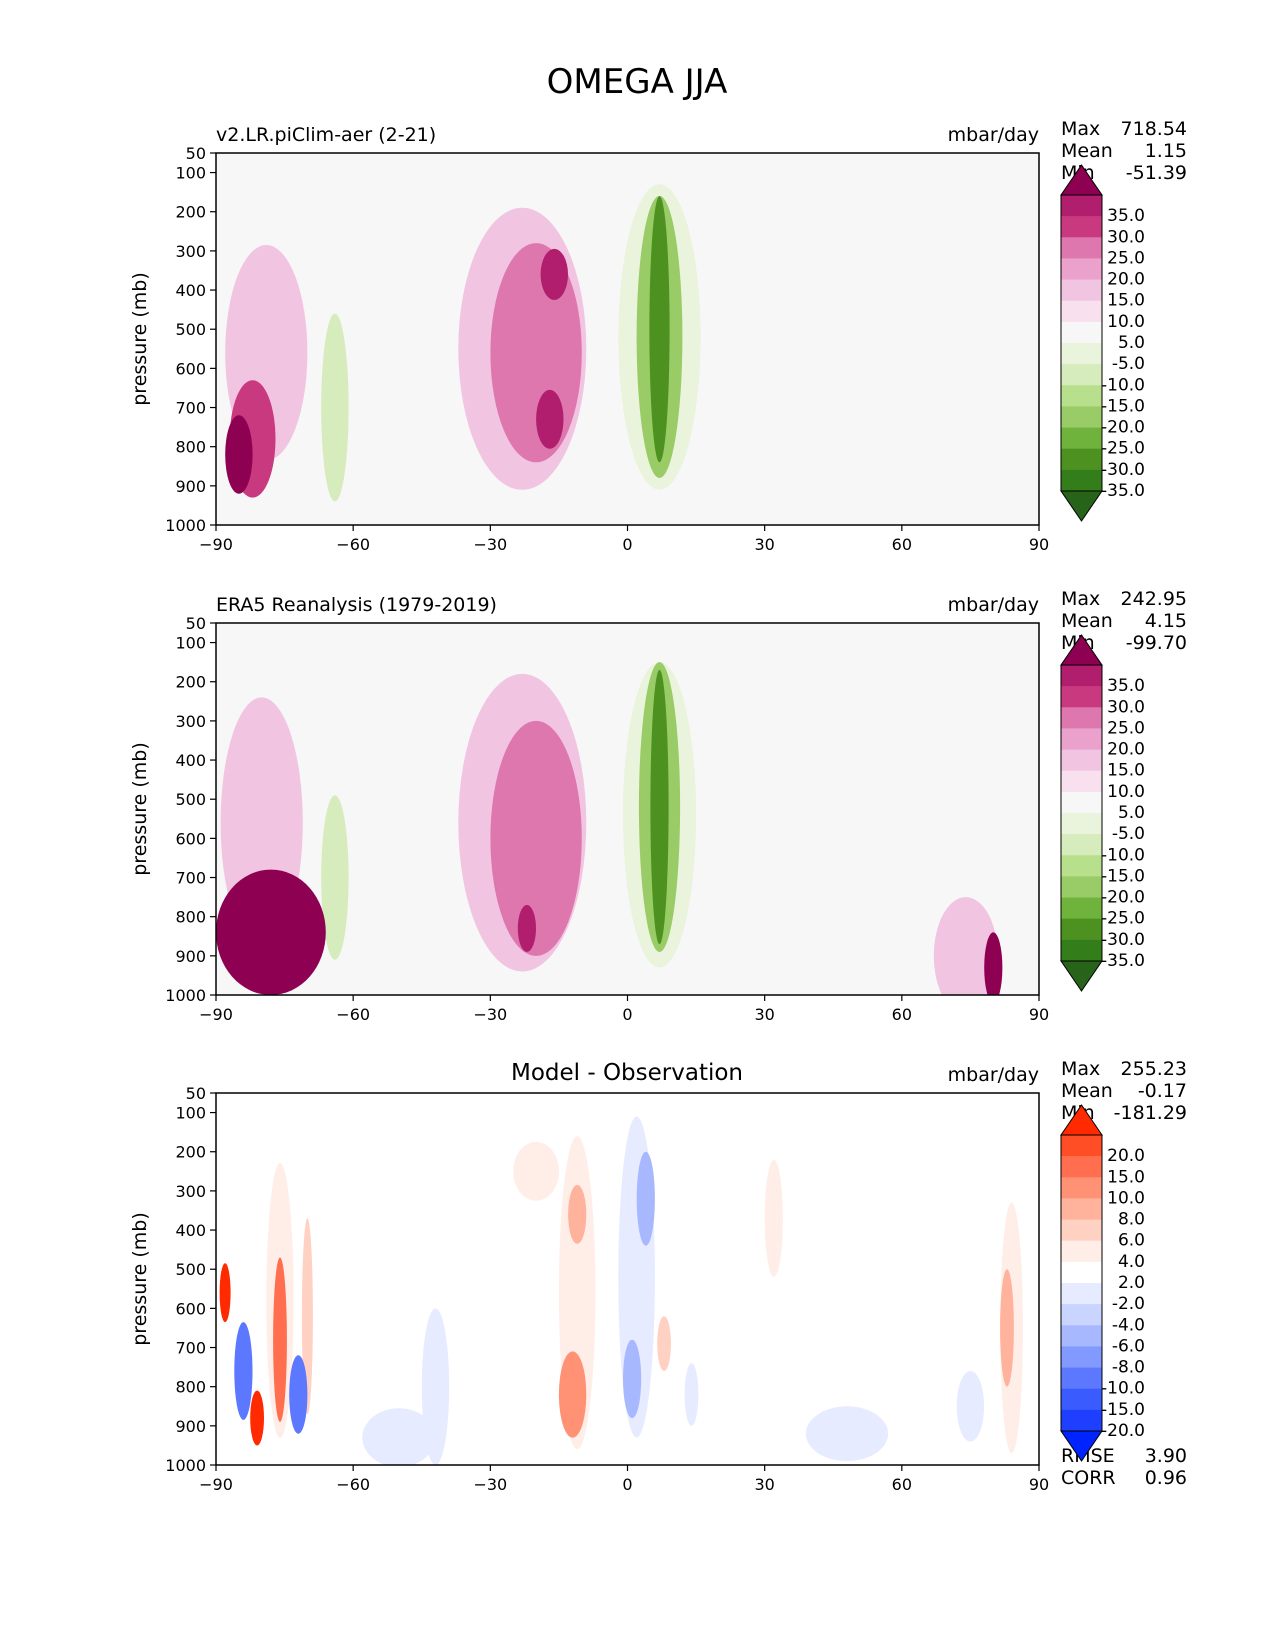 The height and width of the screenshot is (1650, 1275). I want to click on colorbar-label: 15.0, so click(1126, 1177).